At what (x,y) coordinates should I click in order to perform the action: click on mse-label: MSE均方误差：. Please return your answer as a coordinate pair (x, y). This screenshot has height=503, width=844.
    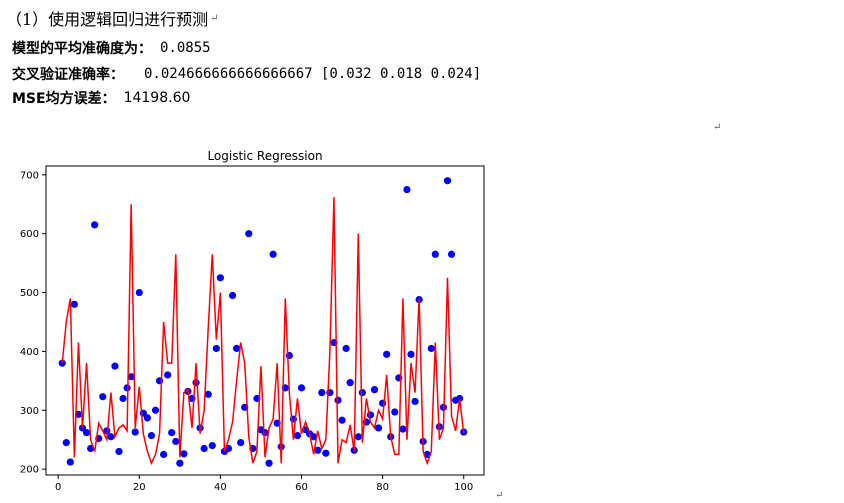
    Looking at the image, I should click on (64, 99).